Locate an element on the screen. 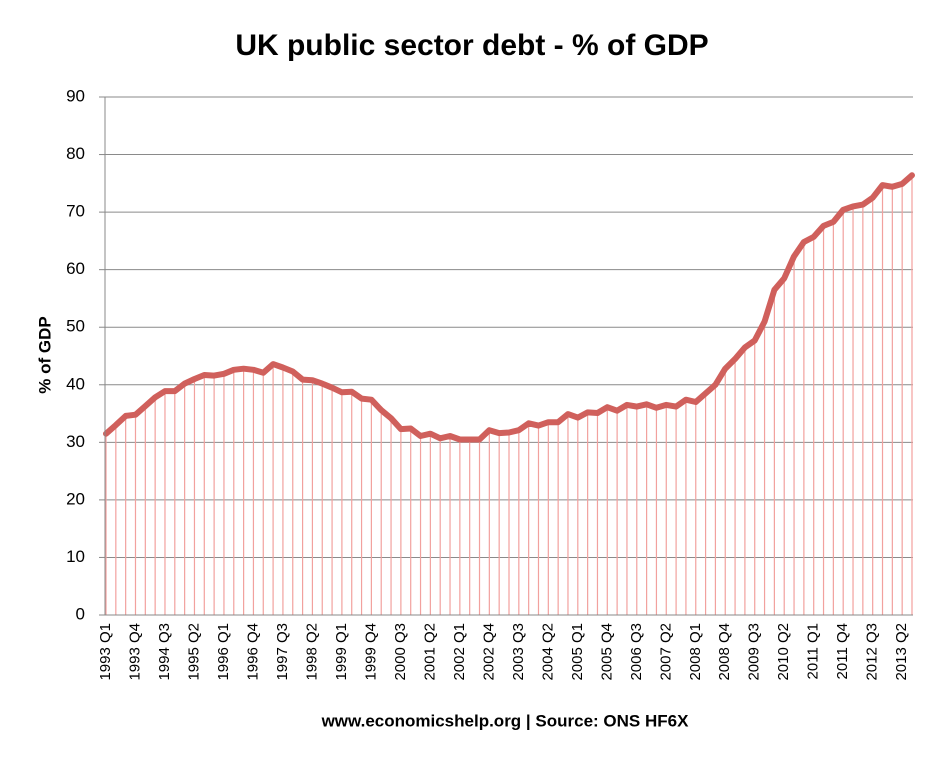 This screenshot has width=943, height=763. x-tick-label: 1997 Q3 is located at coordinates (282, 652).